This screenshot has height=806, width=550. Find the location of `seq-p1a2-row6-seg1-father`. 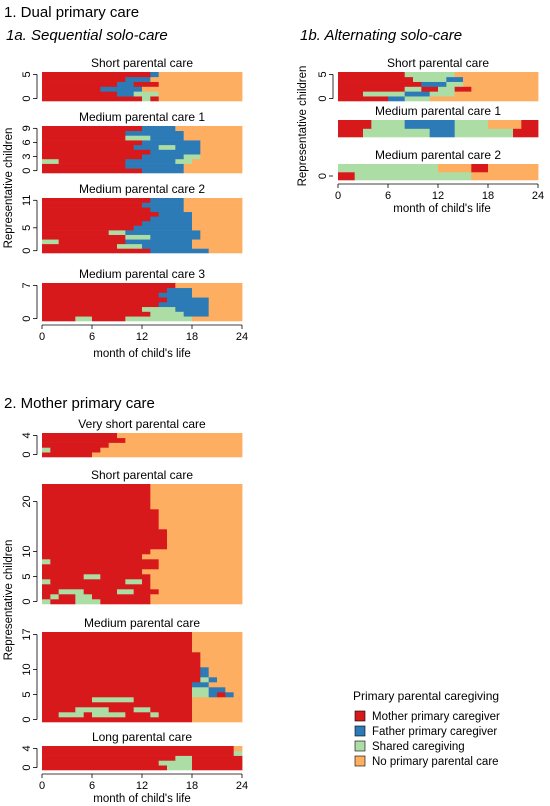

seq-p1a2-row6-seg1-father is located at coordinates (171, 143).